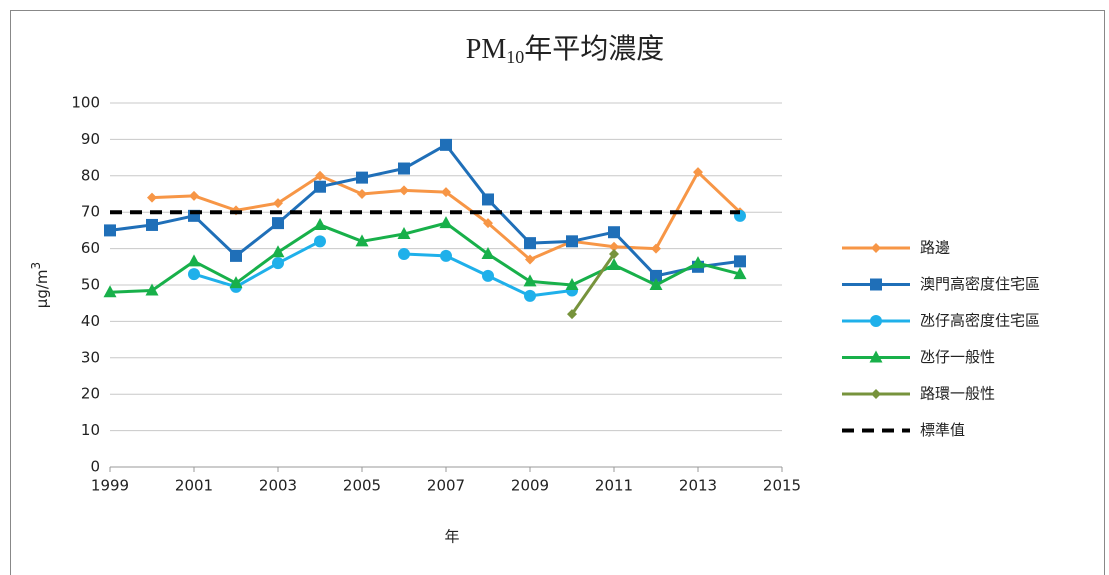  Describe the element at coordinates (515, 57) in the screenshot. I see `title-subscript: 10` at that location.